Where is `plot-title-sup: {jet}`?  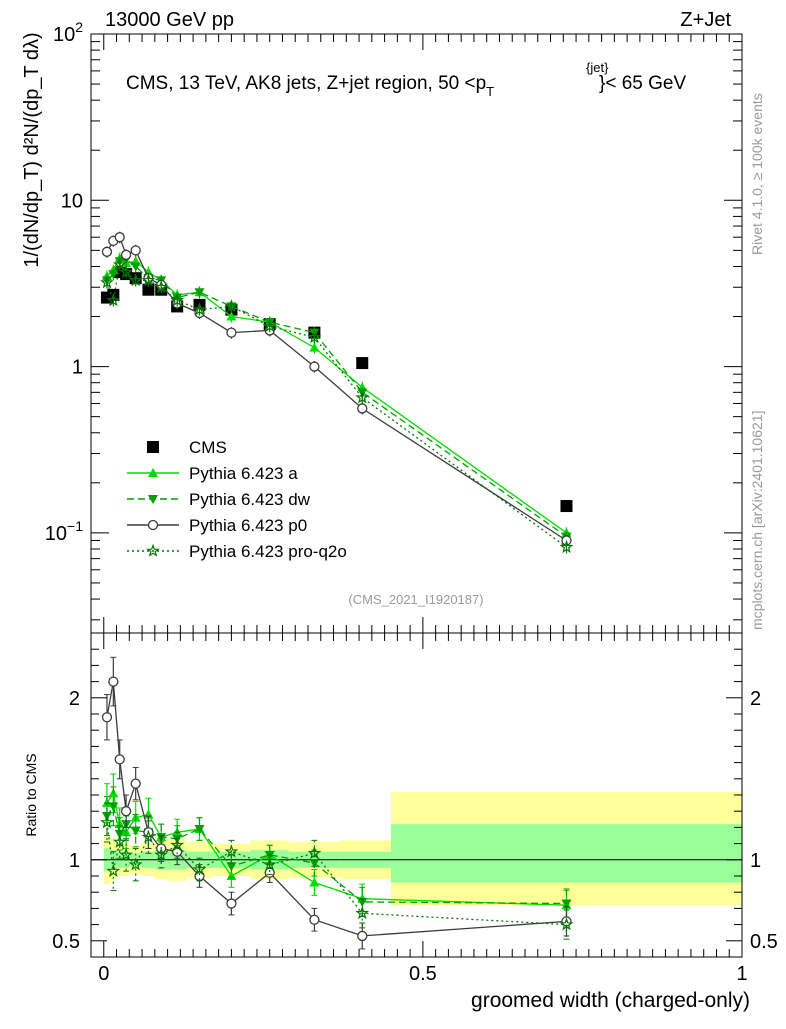 plot-title-sup: {jet} is located at coordinates (597, 67).